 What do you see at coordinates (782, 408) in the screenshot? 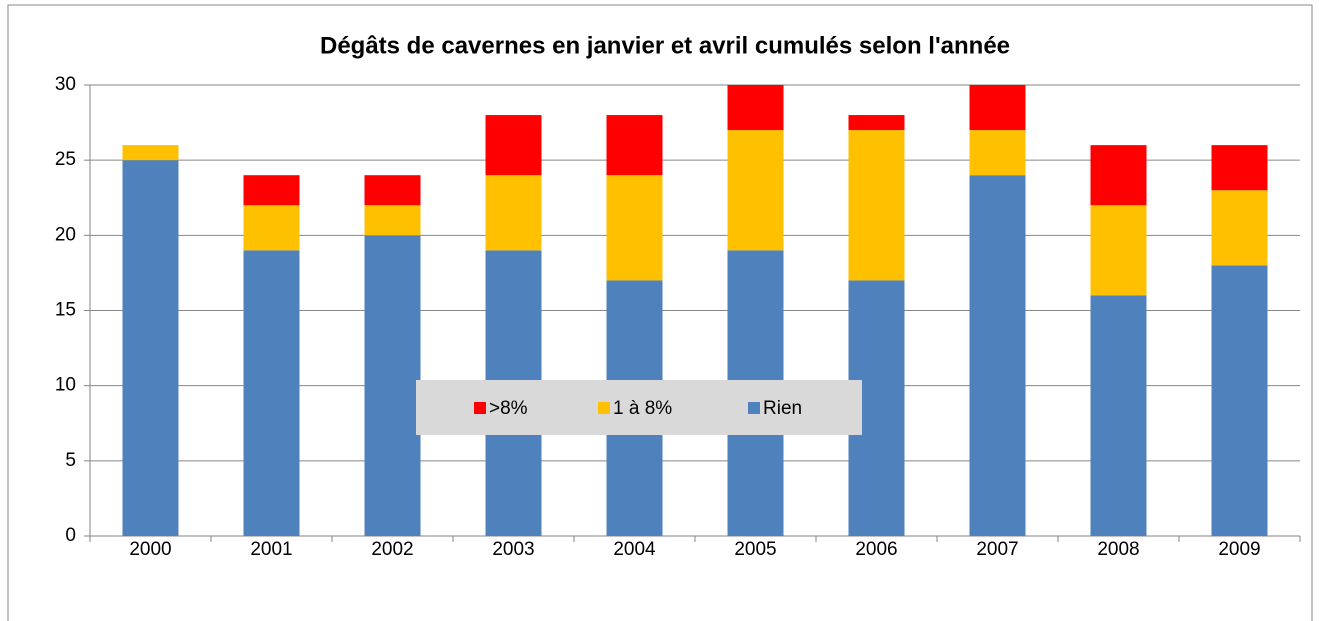
I see `legend-label: Rien` at bounding box center [782, 408].